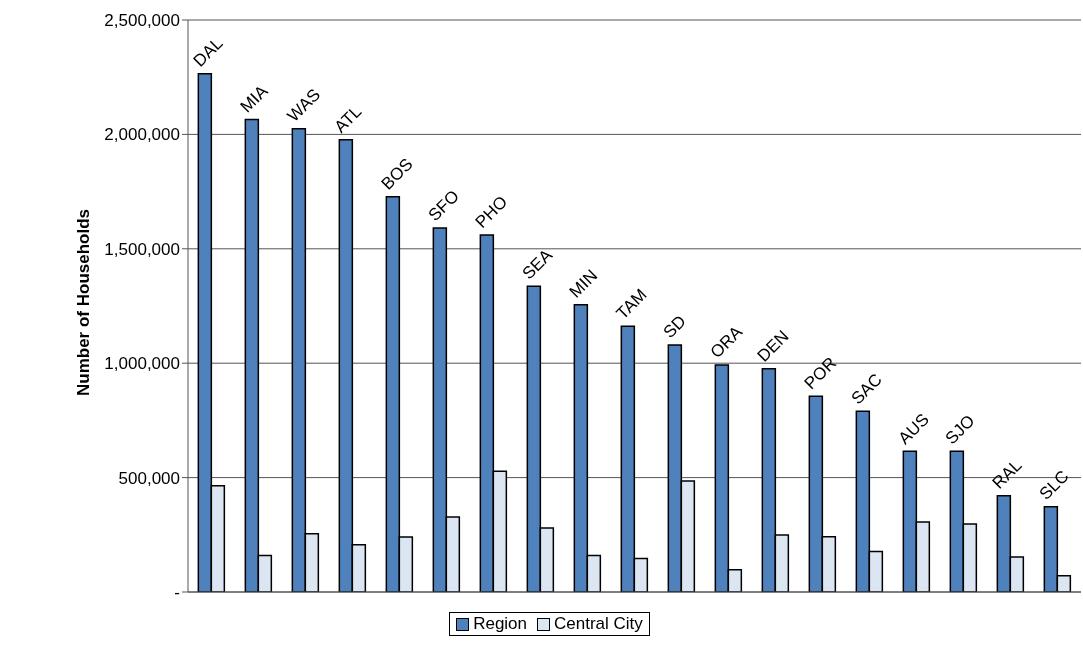  I want to click on x-tick-label: RAL, so click(1007, 474).